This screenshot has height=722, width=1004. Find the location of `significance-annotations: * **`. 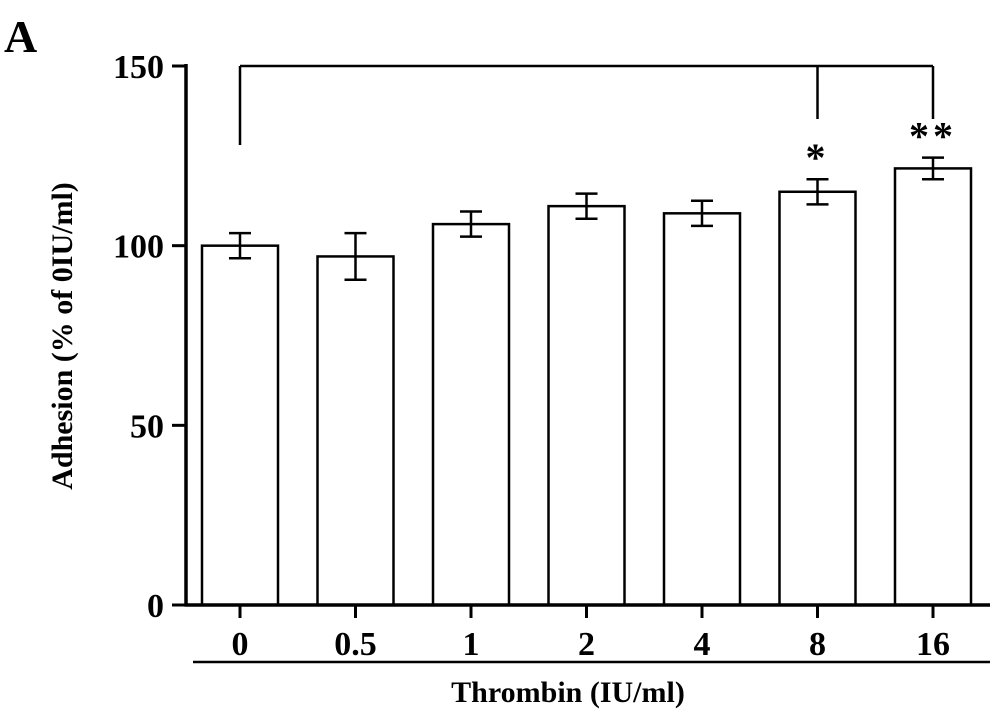

significance-annotations: * ** is located at coordinates (881, 147).